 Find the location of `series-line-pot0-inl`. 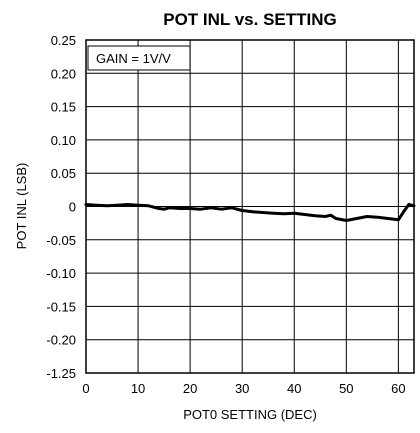

series-line-pot0-inl is located at coordinates (250, 212).